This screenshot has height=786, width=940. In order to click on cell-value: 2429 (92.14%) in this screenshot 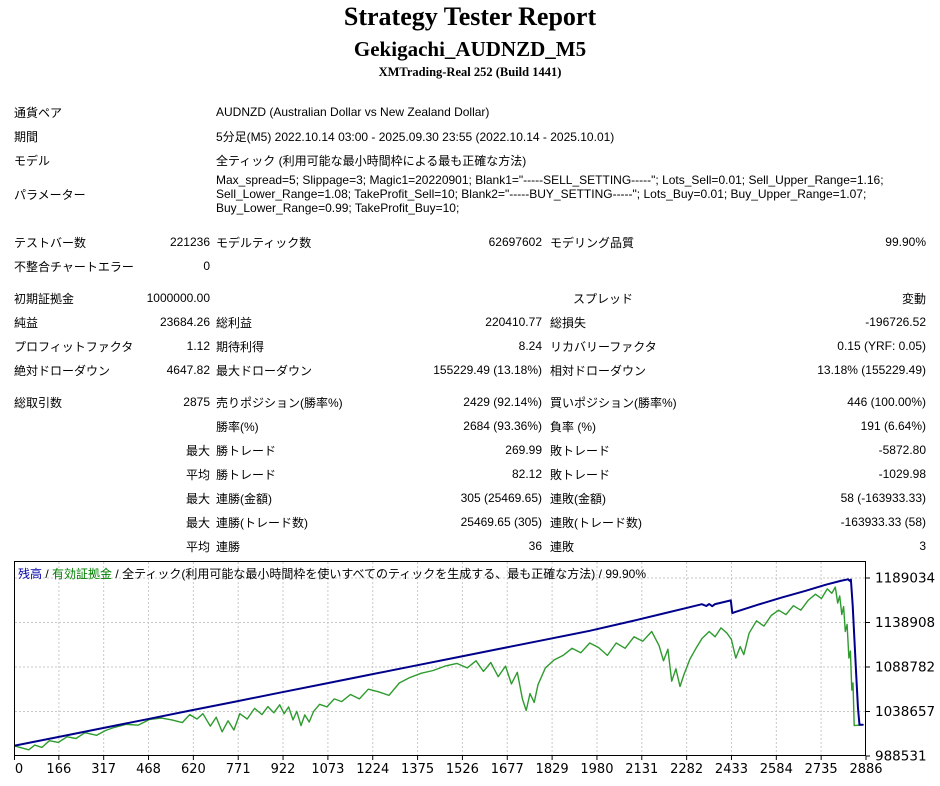, I will do `click(502, 402)`.